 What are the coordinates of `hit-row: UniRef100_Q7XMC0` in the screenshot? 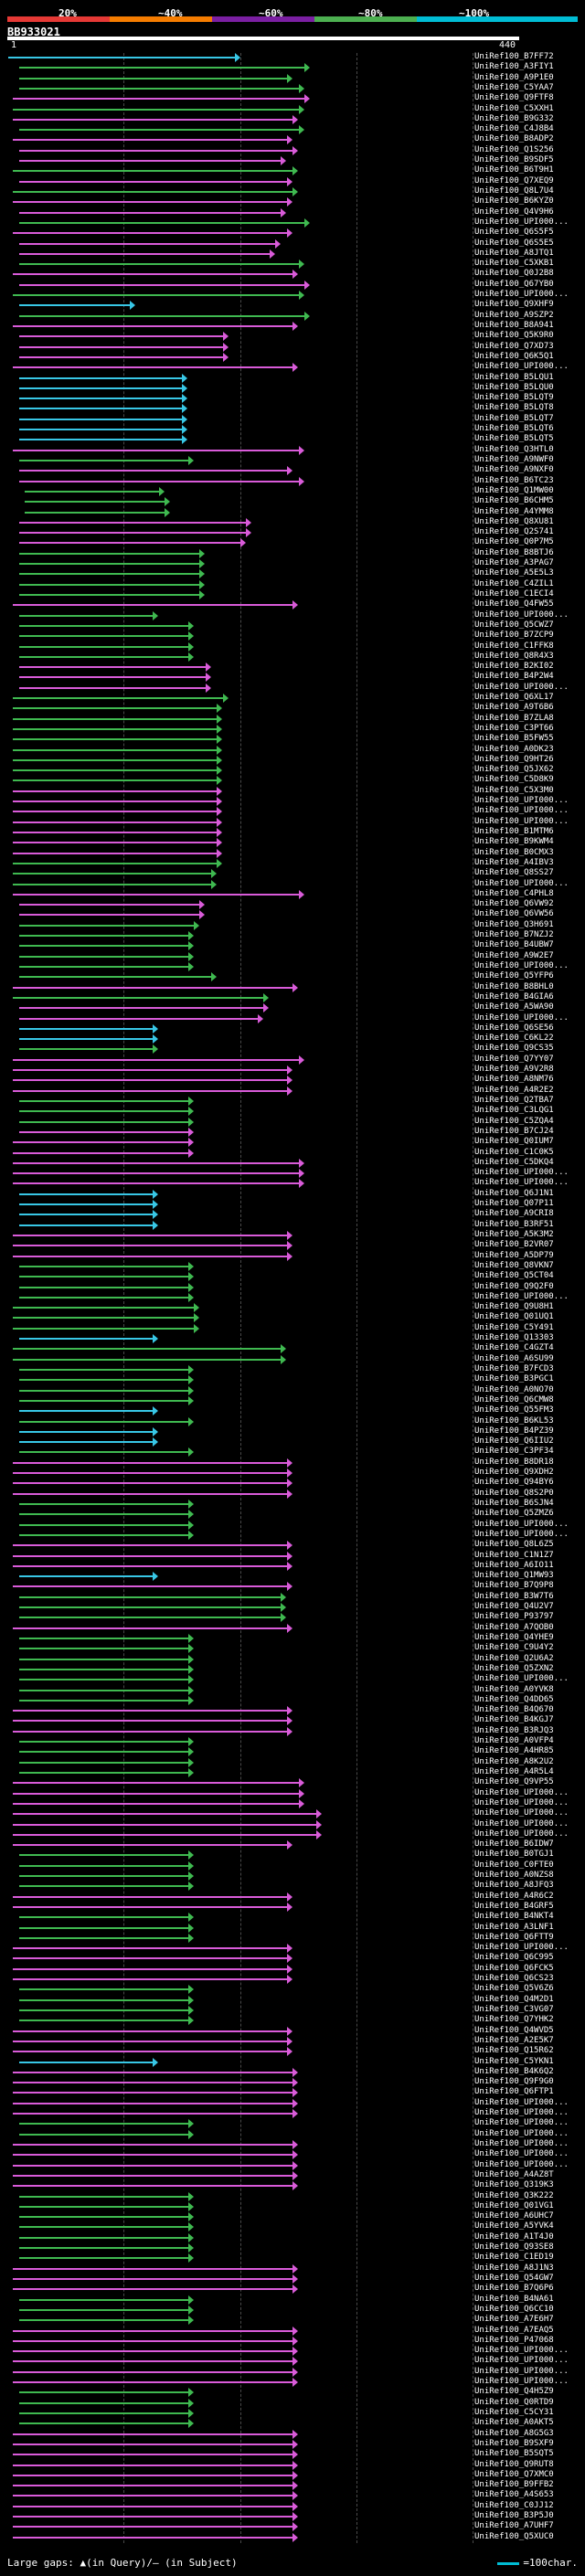 It's located at (293, 2475).